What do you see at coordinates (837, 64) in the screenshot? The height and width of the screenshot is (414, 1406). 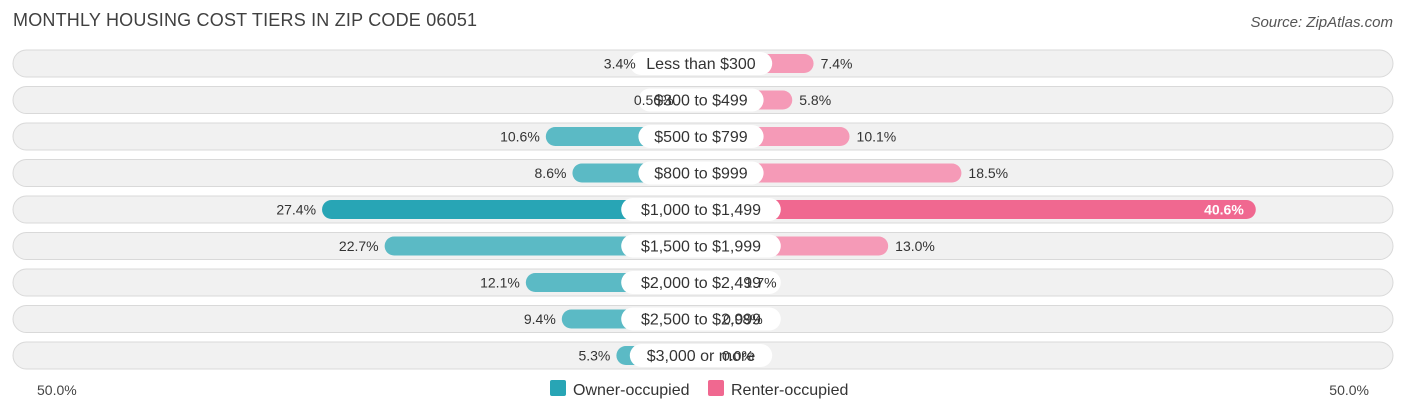 I see `renter-value-label: 7.4%` at bounding box center [837, 64].